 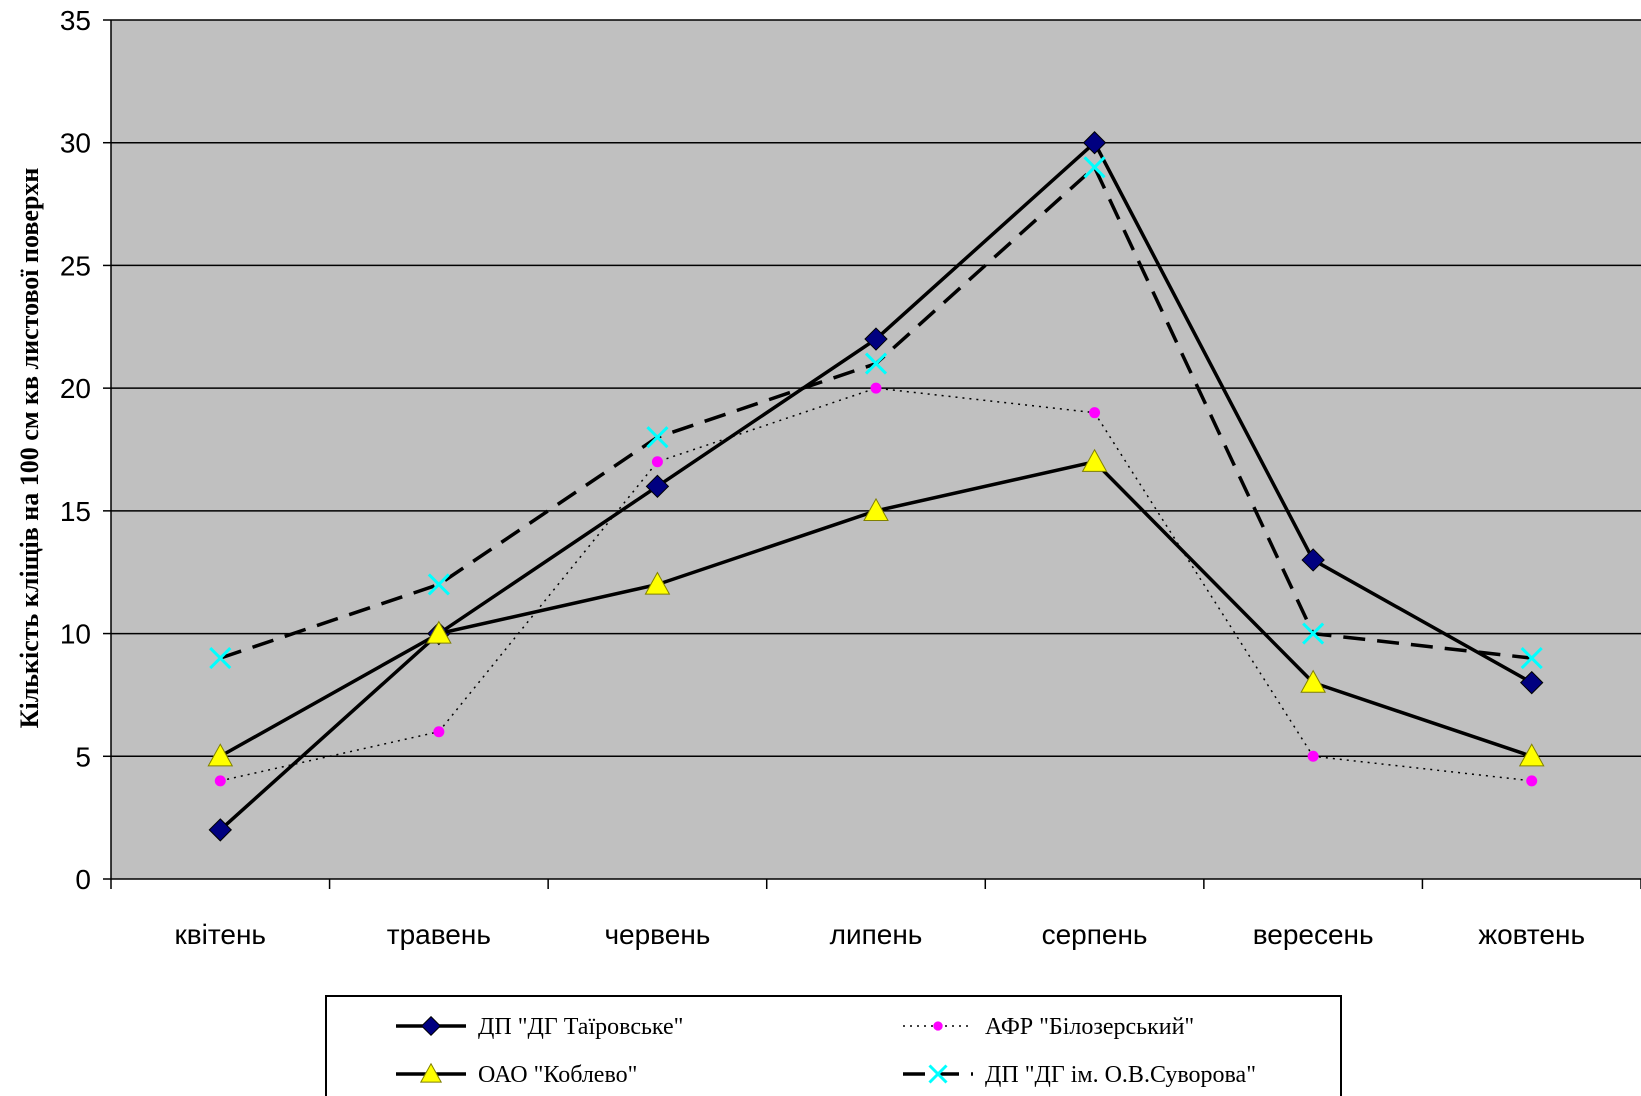 I want to click on series-3-point-2-b, so click(x=657, y=437).